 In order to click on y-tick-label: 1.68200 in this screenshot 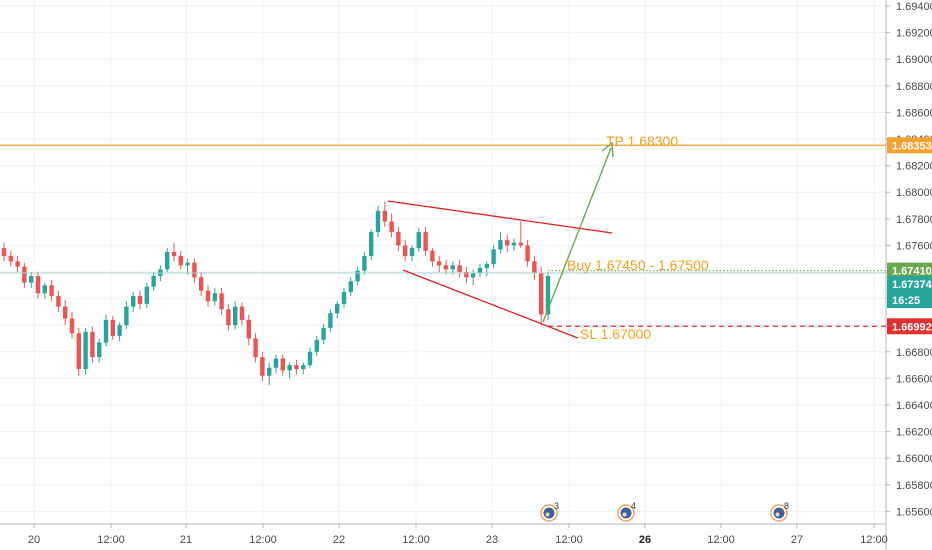, I will do `click(914, 167)`.